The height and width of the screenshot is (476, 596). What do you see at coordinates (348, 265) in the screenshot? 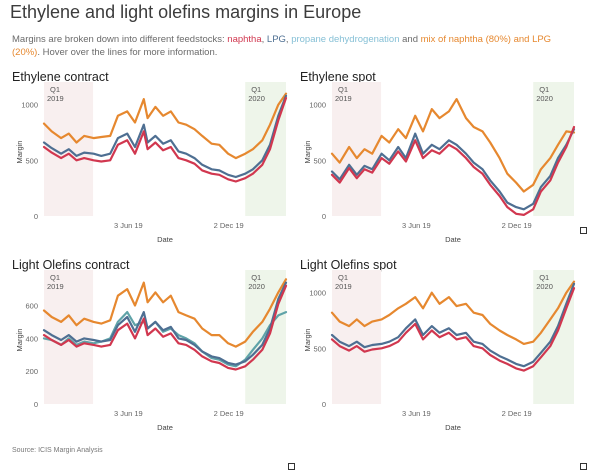
I see `chart-title: Light Olefins spot` at bounding box center [348, 265].